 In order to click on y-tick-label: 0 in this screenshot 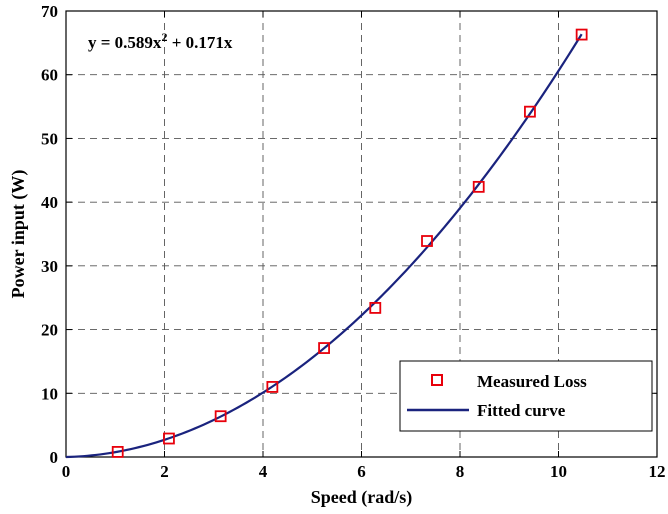, I will do `click(54, 457)`.